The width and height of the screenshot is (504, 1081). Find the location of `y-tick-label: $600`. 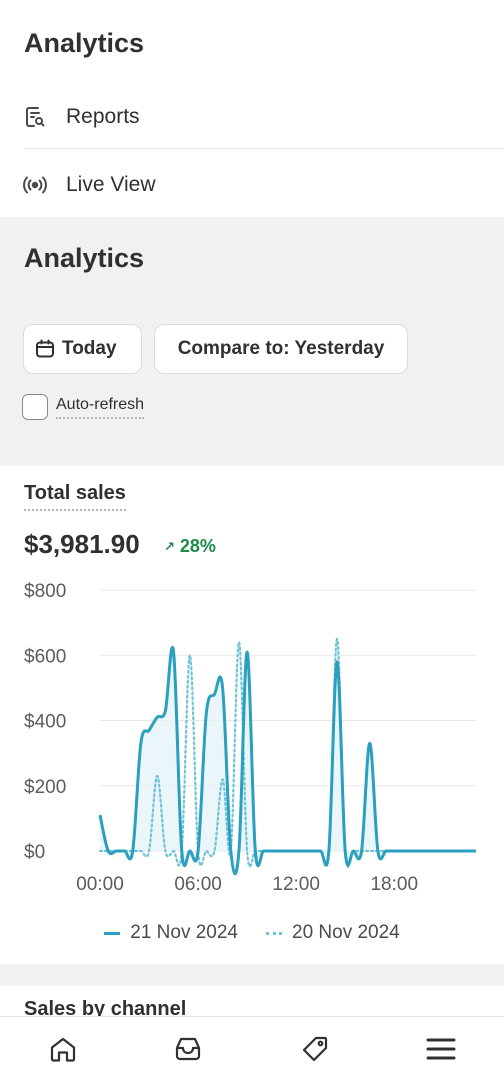

y-tick-label: $600 is located at coordinates (45, 656).